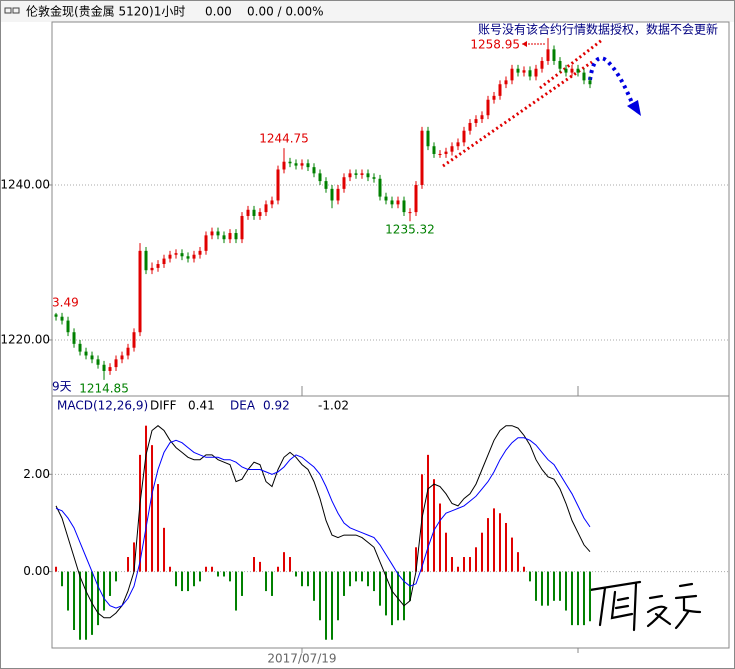 The height and width of the screenshot is (669, 735). Describe the element at coordinates (333, 406) in the screenshot. I see `macd-value: -1.02` at that location.